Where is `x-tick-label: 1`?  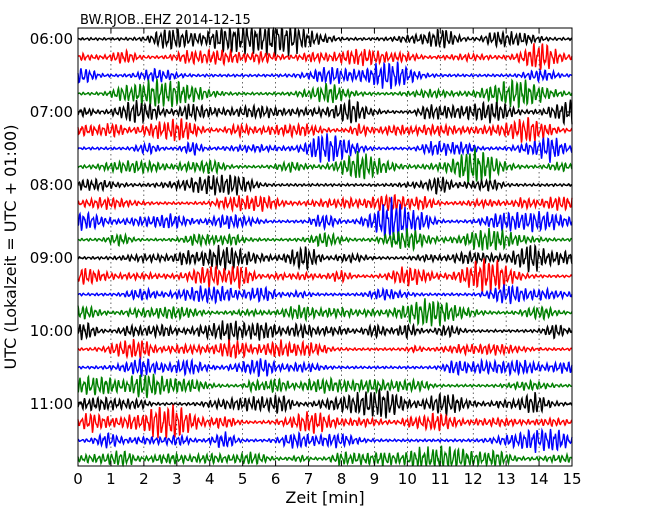
x-tick-label: 1 is located at coordinates (111, 479).